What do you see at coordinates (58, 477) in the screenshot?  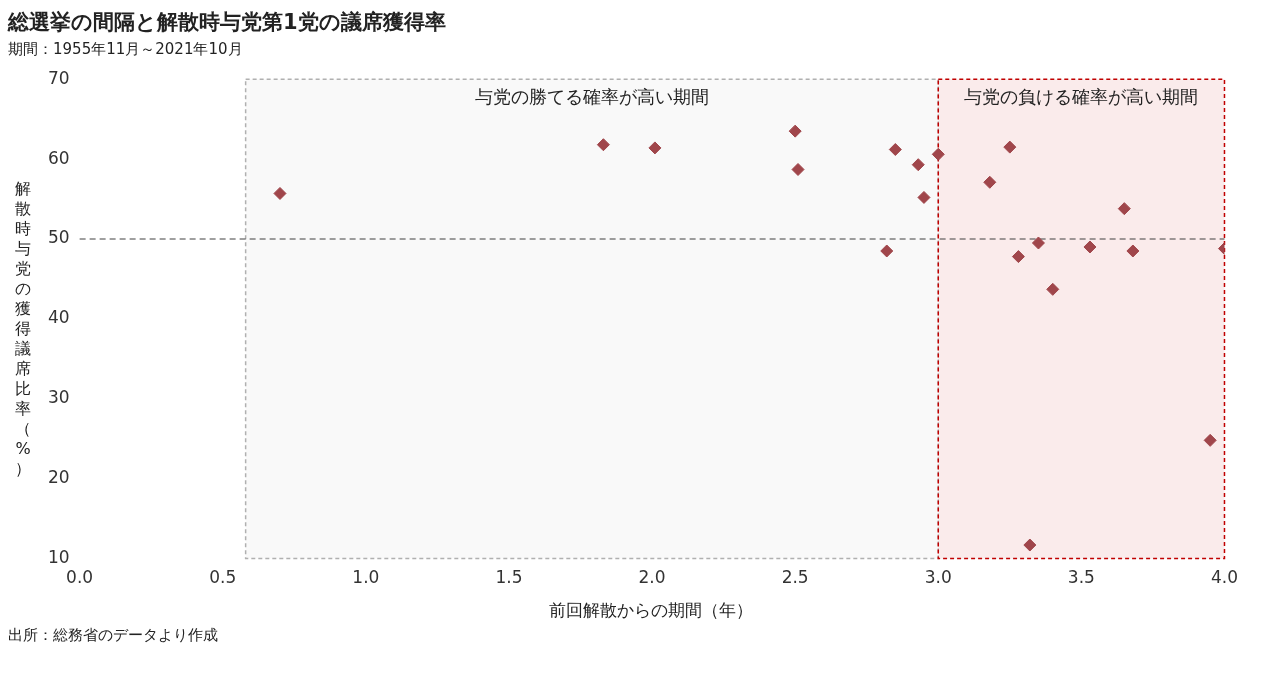 I see `y-tick-label: 20` at bounding box center [58, 477].